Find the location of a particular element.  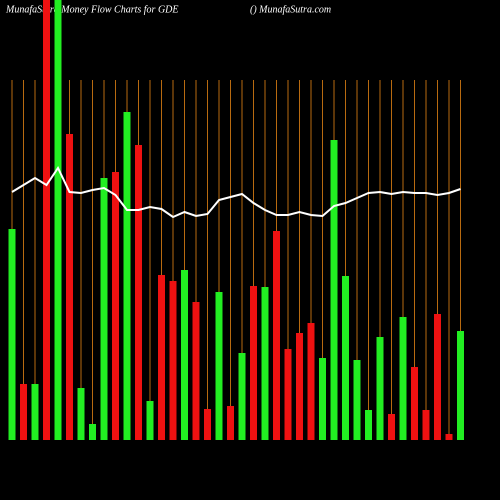

chart-title: MunafaSutra Money Flow Charts for GDE is located at coordinates (92, 9).